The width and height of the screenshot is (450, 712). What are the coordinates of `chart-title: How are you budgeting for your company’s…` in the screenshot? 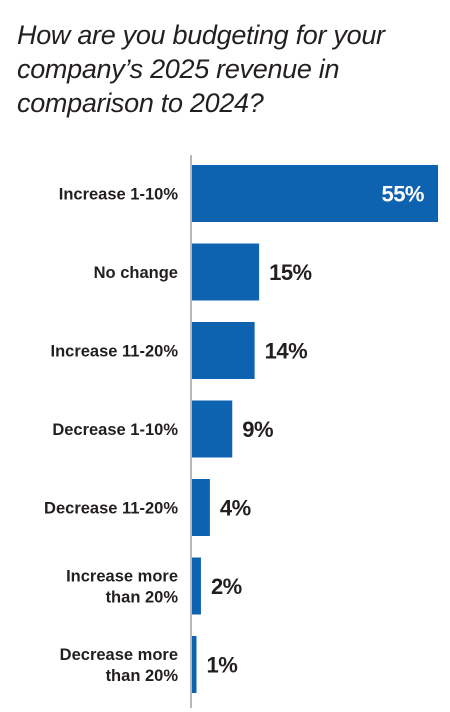 It's located at (201, 69).